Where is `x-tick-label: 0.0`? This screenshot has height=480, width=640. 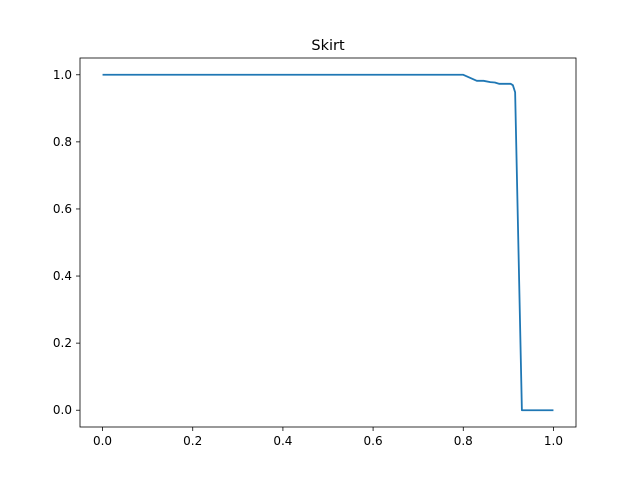 x-tick-label: 0.0 is located at coordinates (102, 441).